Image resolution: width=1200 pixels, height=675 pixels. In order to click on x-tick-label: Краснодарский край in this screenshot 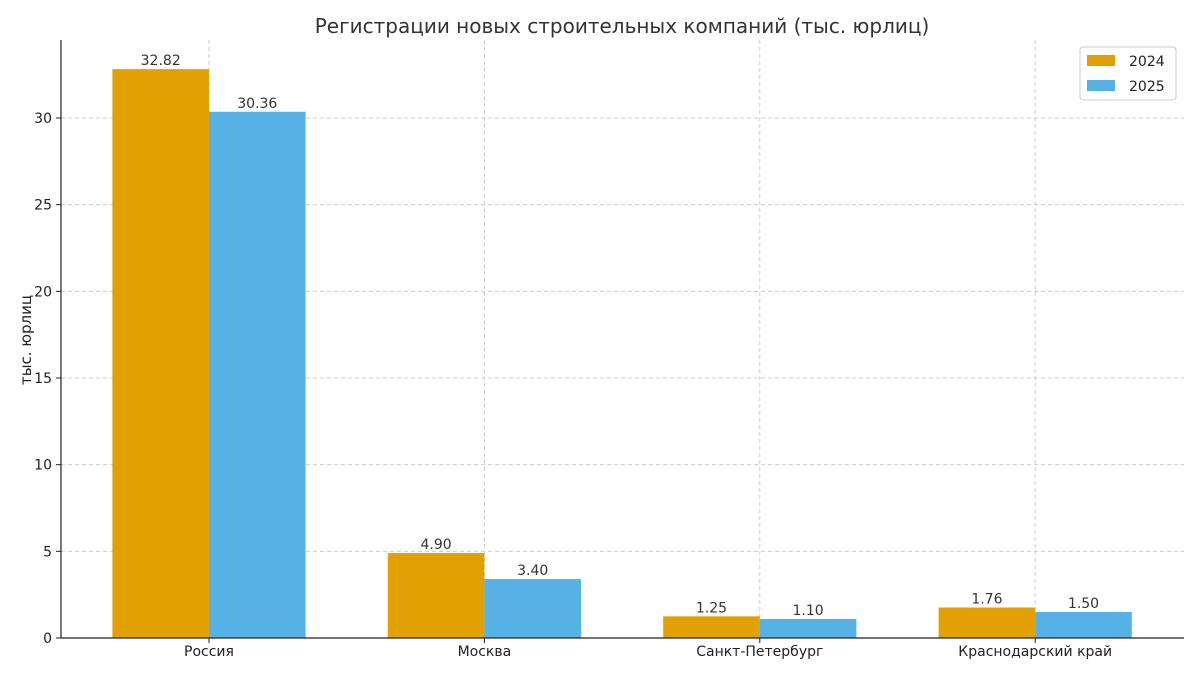, I will do `click(1035, 652)`.